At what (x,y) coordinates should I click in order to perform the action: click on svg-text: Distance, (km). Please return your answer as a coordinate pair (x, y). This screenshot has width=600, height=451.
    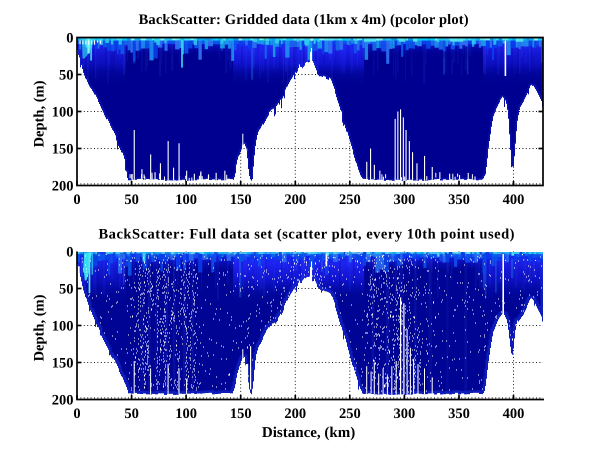
    Looking at the image, I should click on (308, 433).